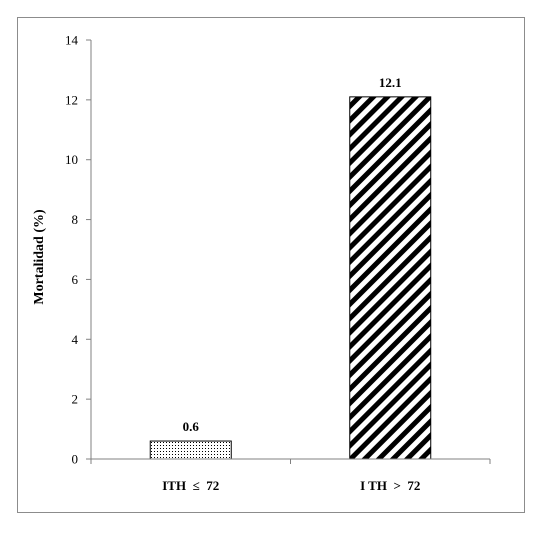 The height and width of the screenshot is (535, 549). Describe the element at coordinates (71, 99) in the screenshot. I see `y-tick-label: 12` at that location.